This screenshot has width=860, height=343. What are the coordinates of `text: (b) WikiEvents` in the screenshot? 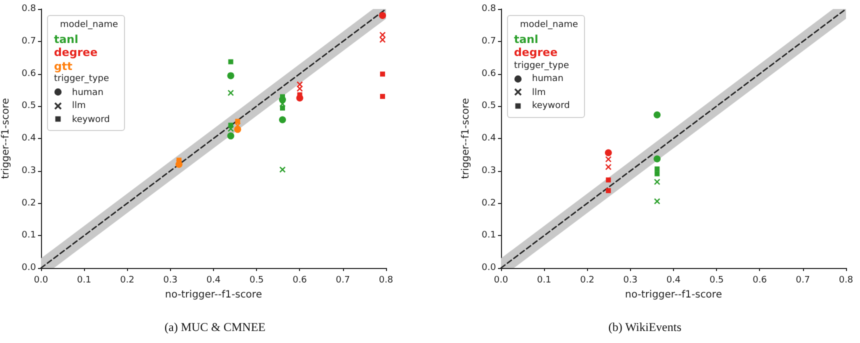 It's located at (645, 327).